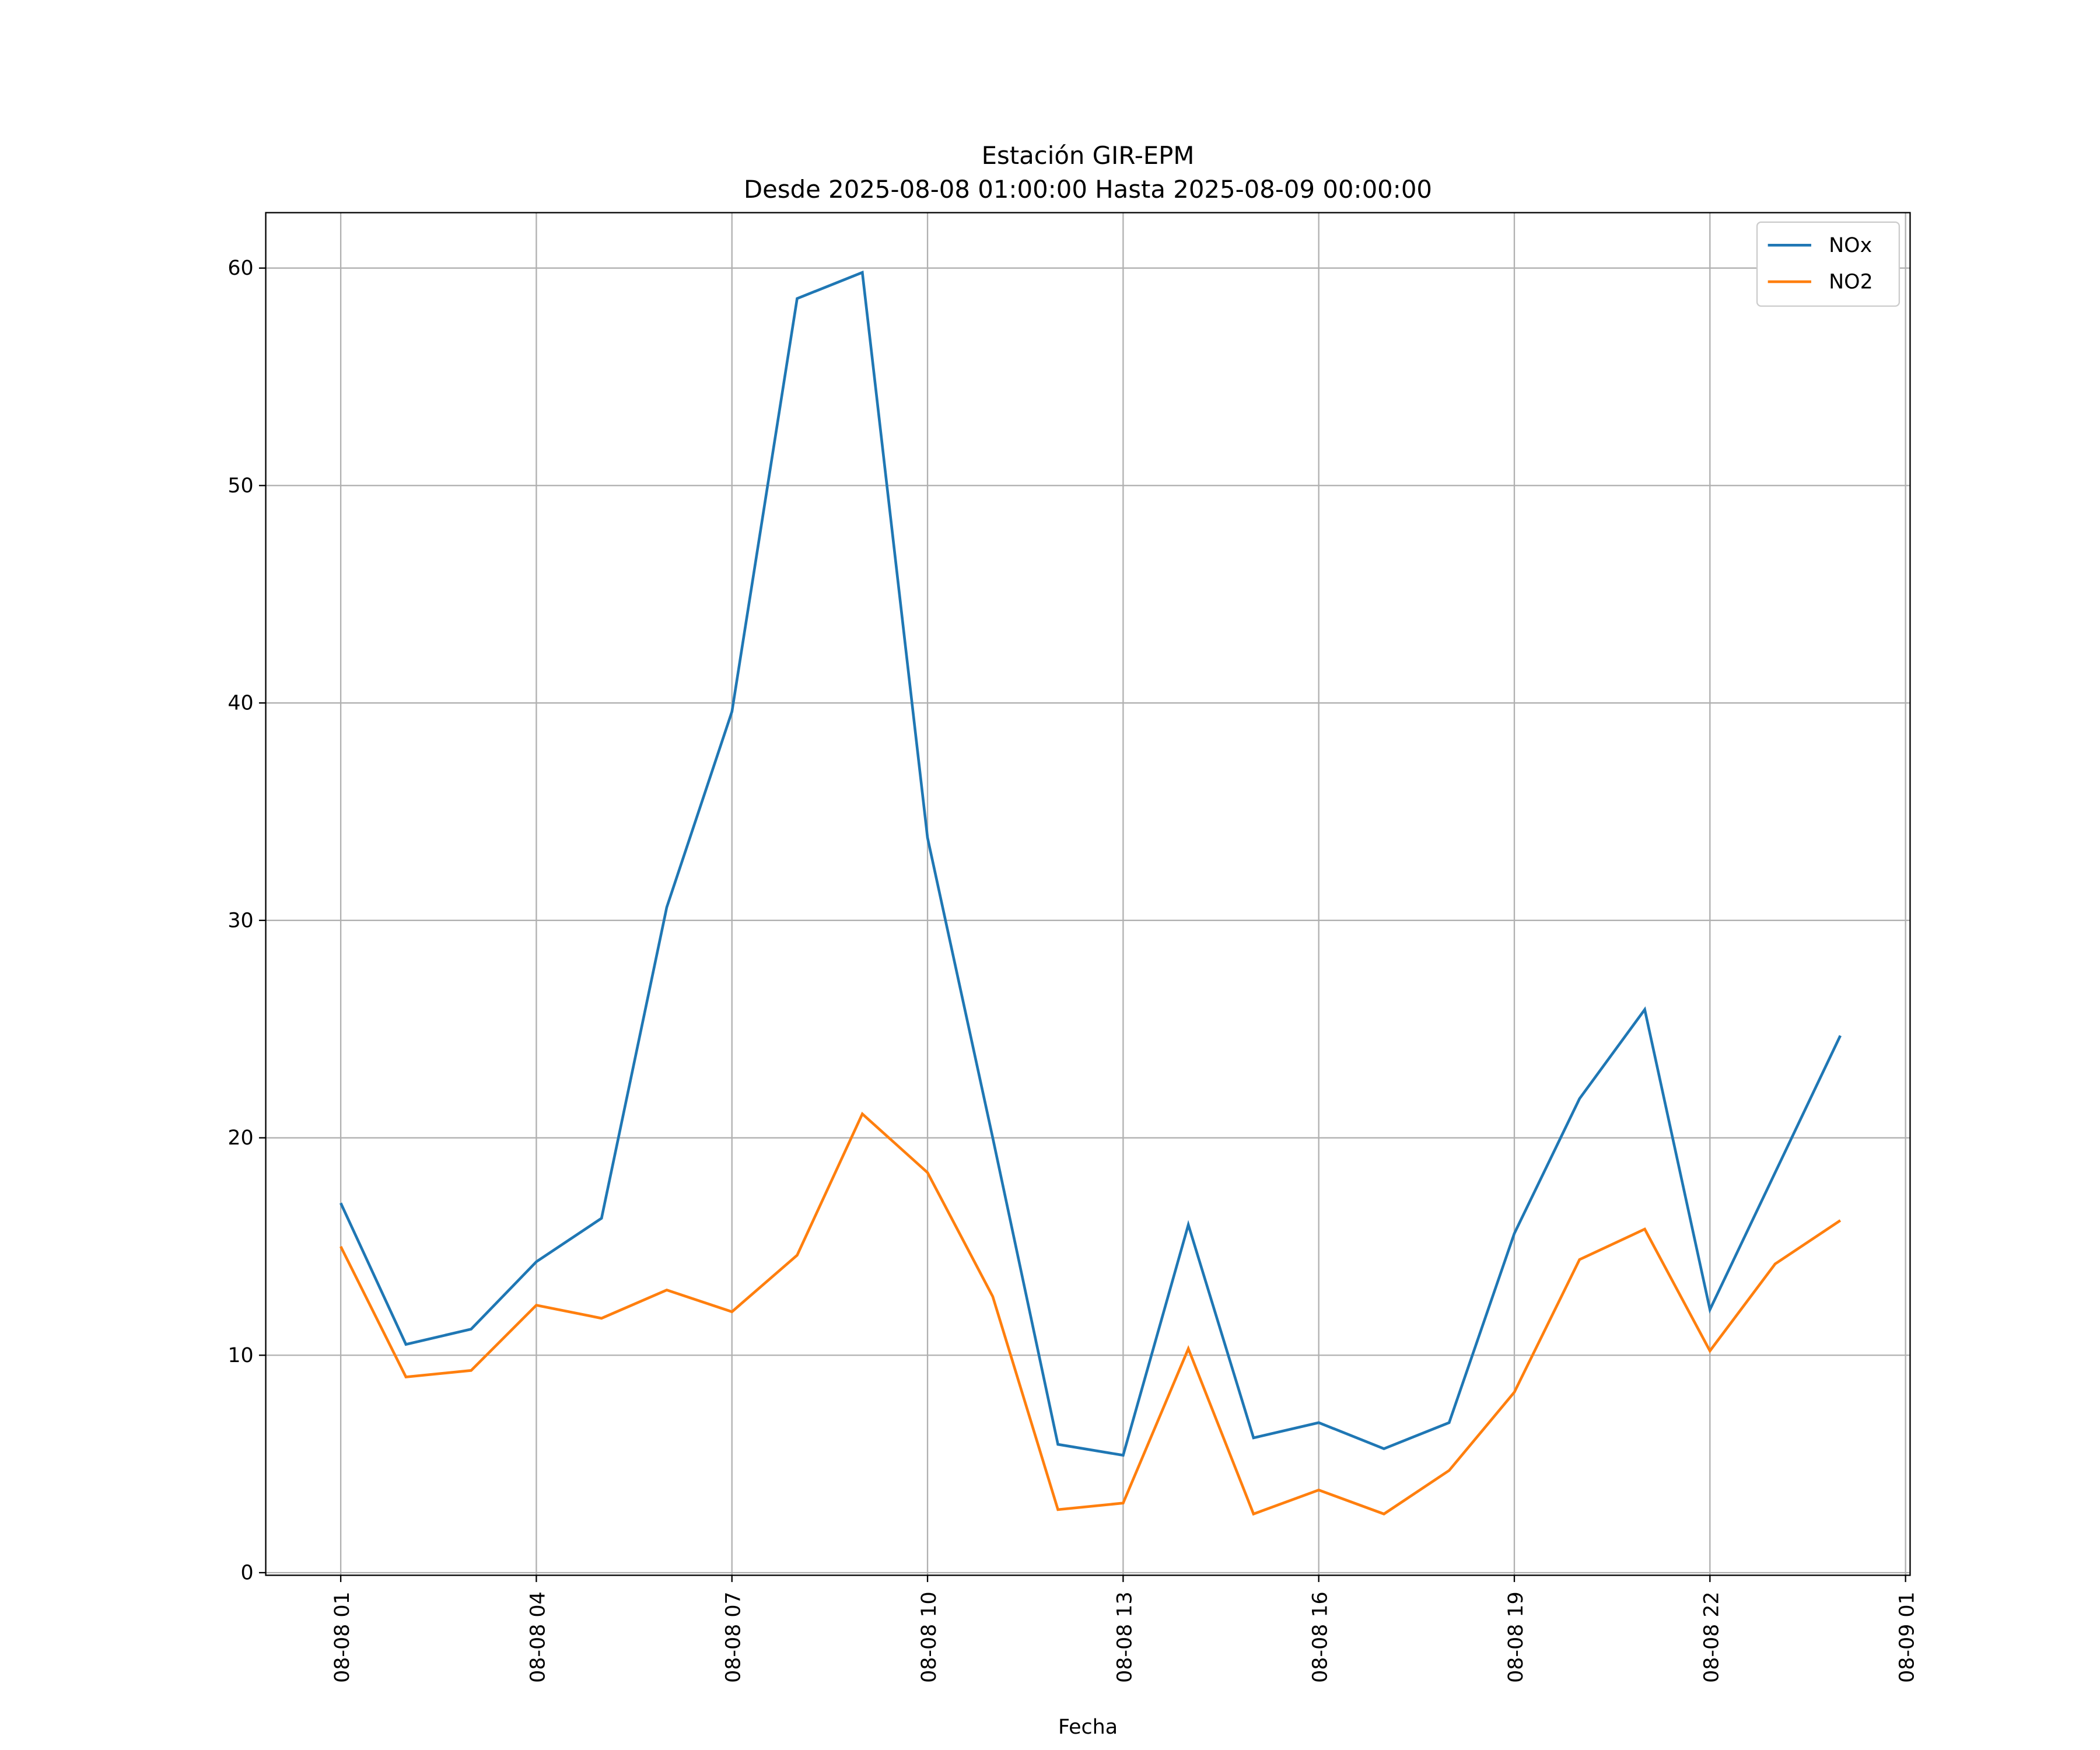 The image size is (2100, 1750). I want to click on x-tick-label: 08-08 01, so click(342, 1637).